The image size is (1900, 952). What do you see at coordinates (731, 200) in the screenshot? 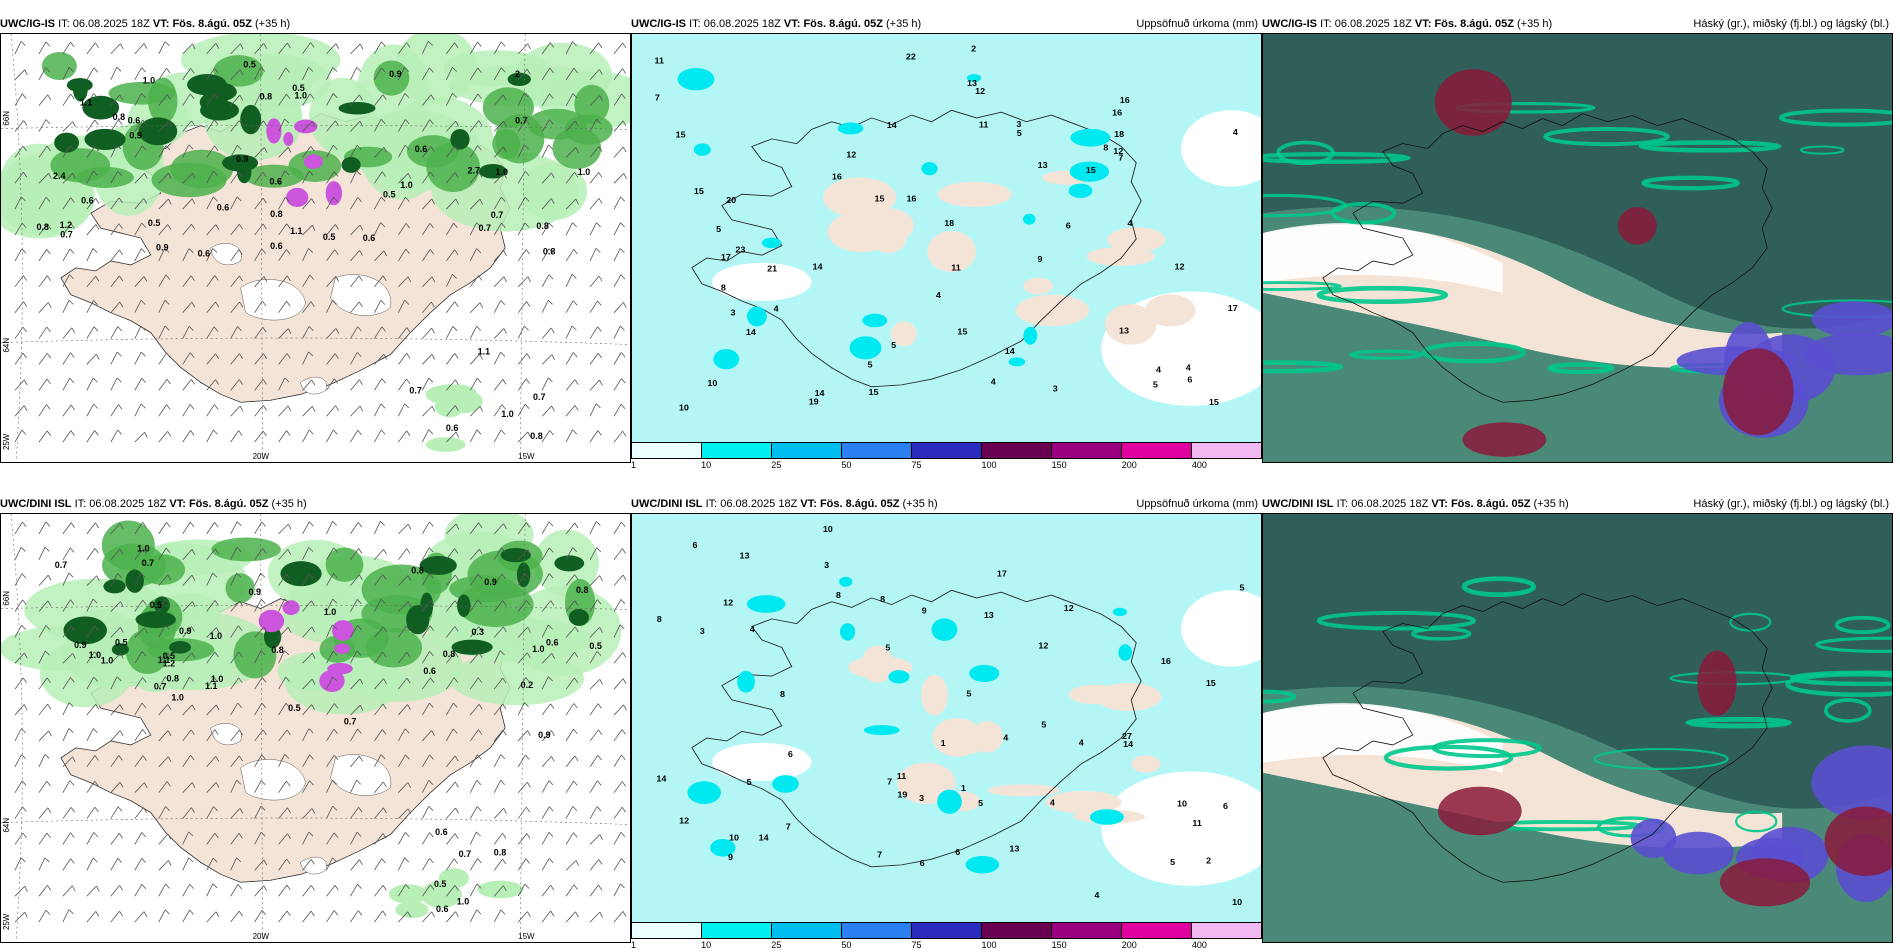
I see `accum-value-label: 20` at bounding box center [731, 200].